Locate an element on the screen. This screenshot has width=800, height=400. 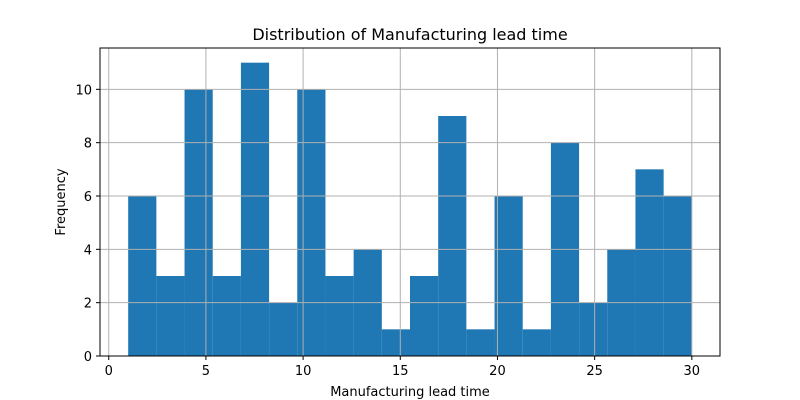
x-tick-label: 20 is located at coordinates (497, 371).